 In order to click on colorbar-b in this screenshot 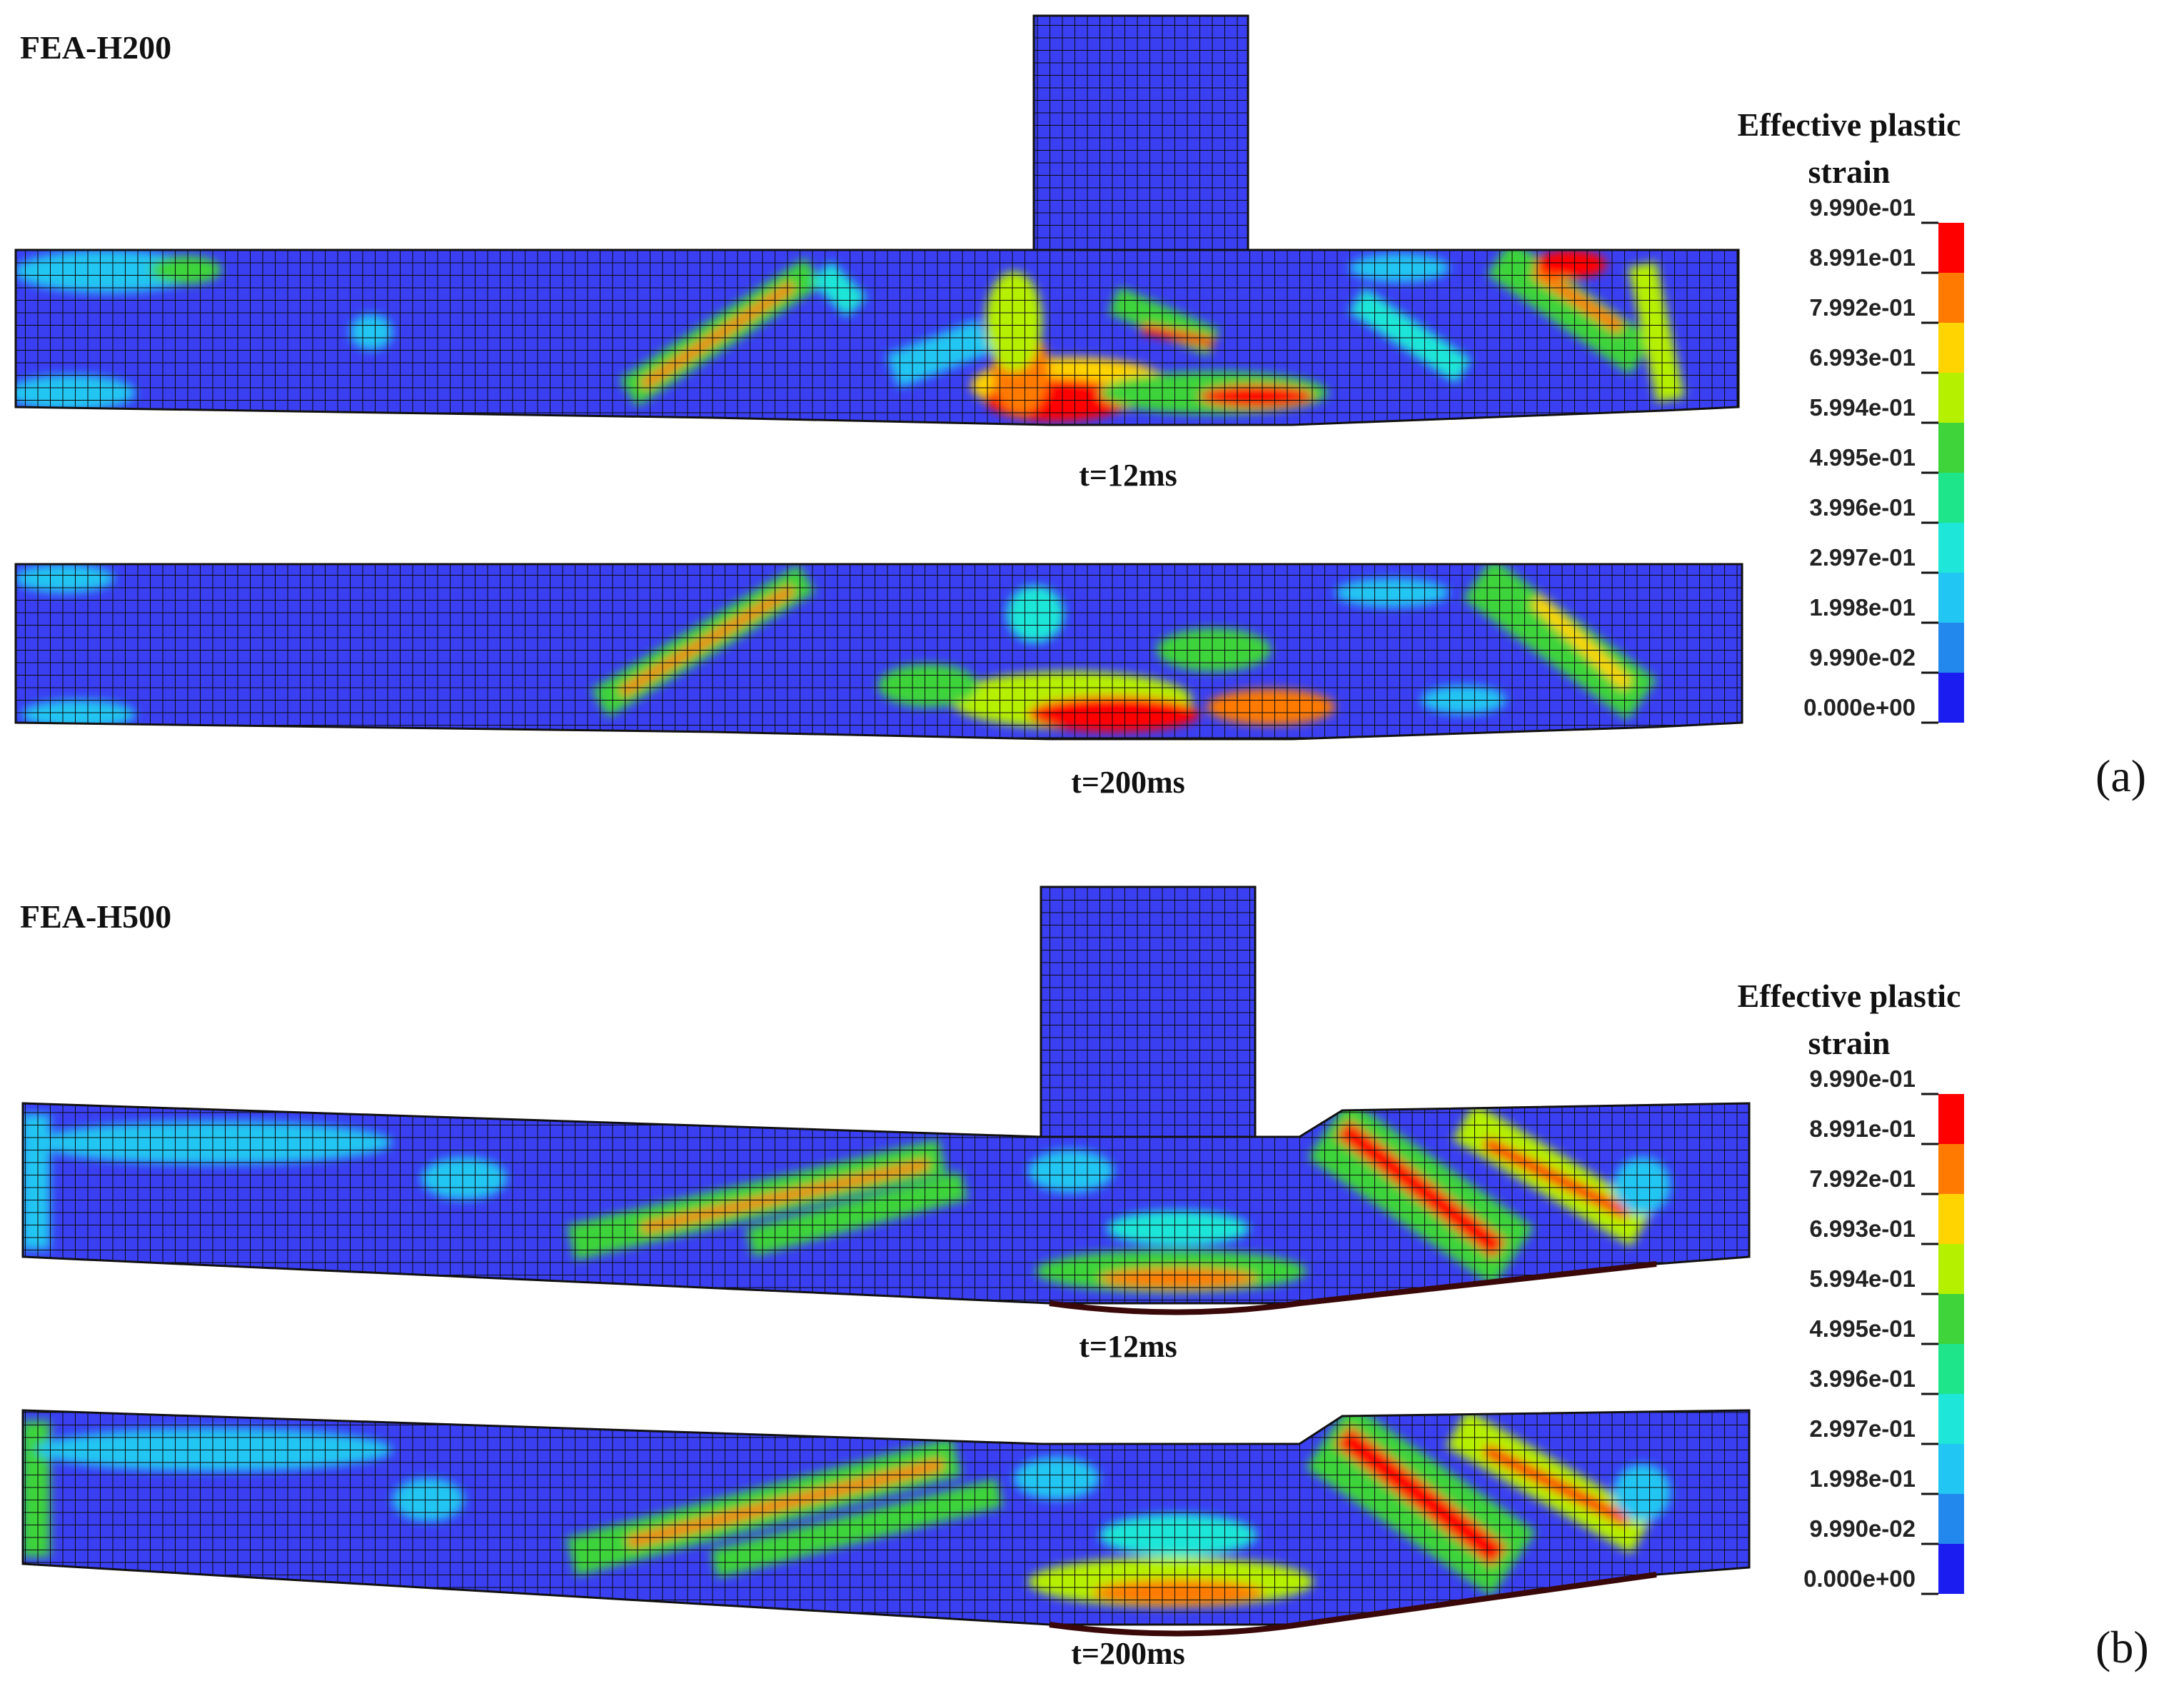, I will do `click(1942, 1344)`.